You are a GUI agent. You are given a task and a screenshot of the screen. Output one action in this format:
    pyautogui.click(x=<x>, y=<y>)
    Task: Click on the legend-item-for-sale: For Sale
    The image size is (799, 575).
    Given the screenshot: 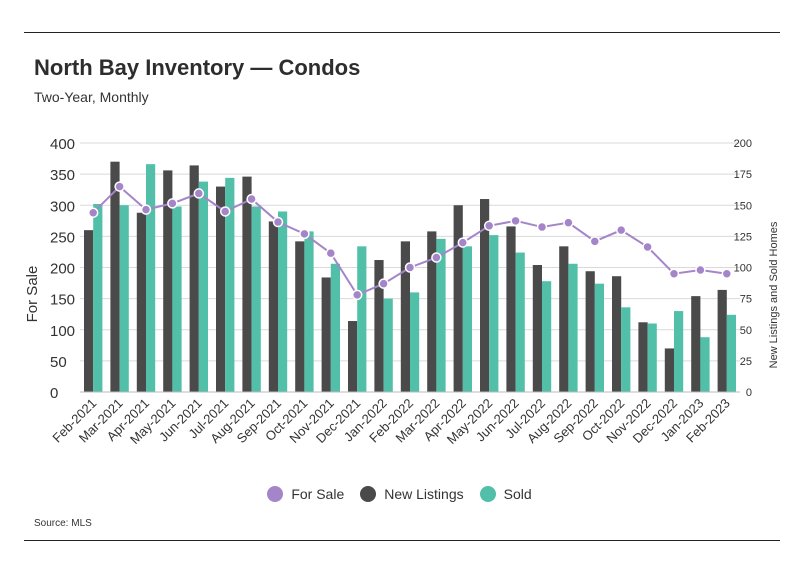 What is the action you would take?
    pyautogui.click(x=305, y=494)
    